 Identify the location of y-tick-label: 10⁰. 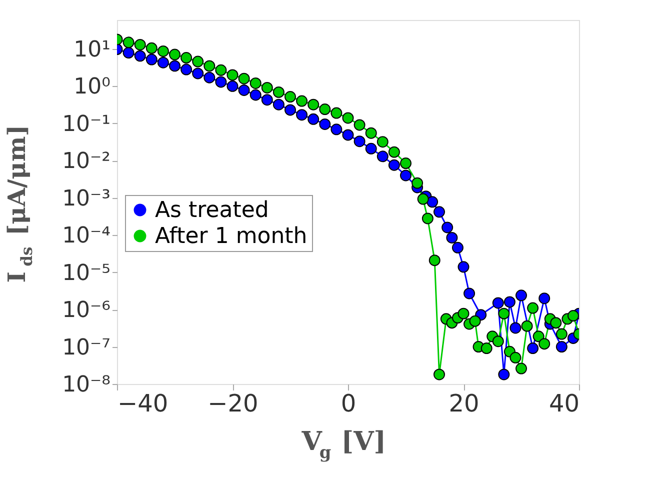
(92, 87).